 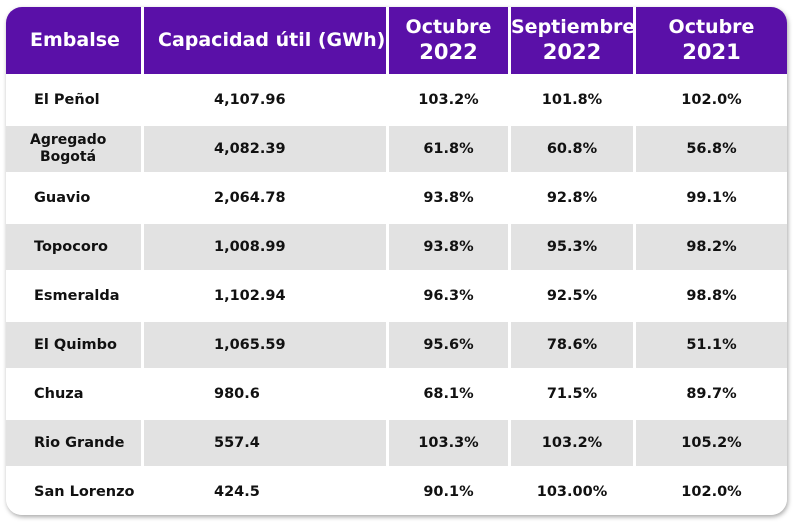 What do you see at coordinates (711, 294) in the screenshot?
I see `cell-oct-2021: 98.8%` at bounding box center [711, 294].